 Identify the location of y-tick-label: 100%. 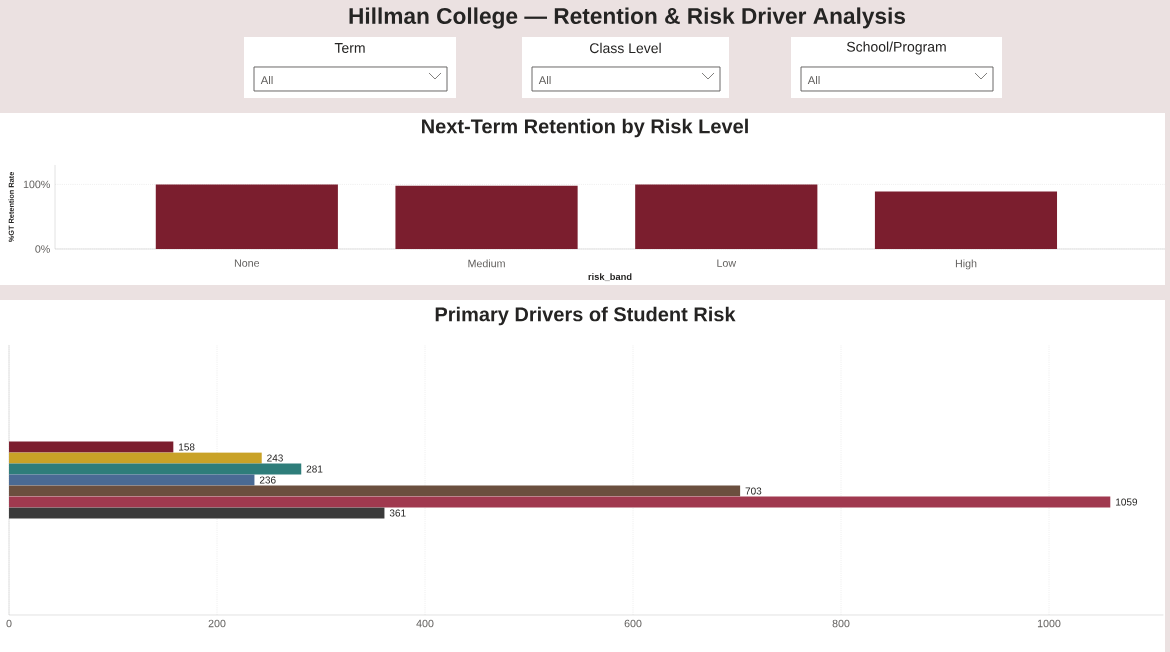
(36, 184).